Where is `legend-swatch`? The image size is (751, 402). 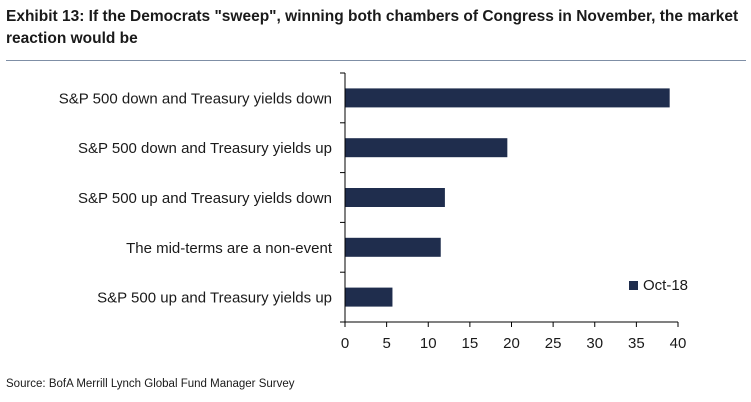
legend-swatch is located at coordinates (633, 285).